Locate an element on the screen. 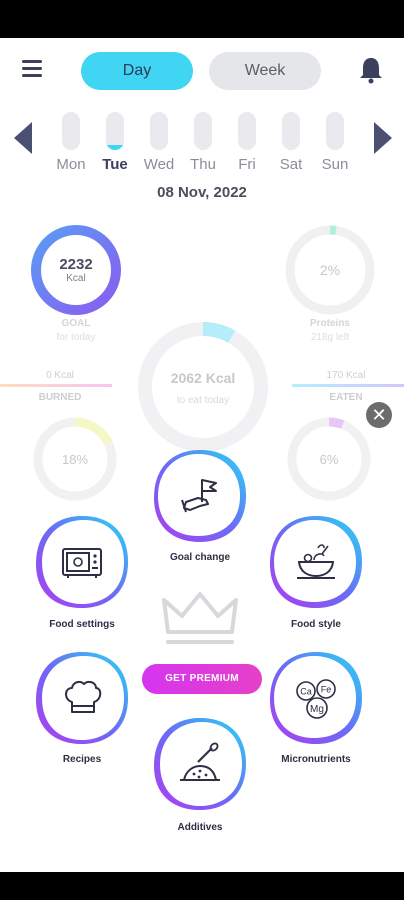 This screenshot has width=404, height=900. day-wed: Wed is located at coordinates (159, 142).